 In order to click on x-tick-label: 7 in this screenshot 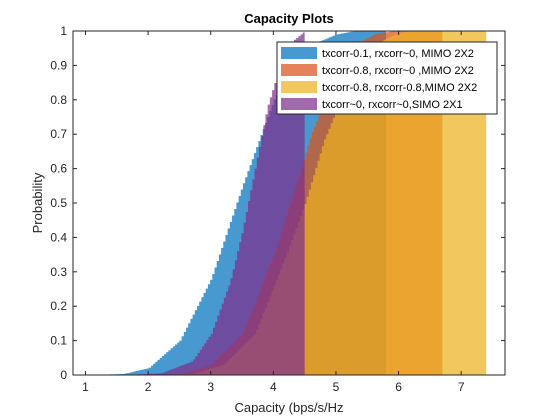, I will do `click(461, 387)`.